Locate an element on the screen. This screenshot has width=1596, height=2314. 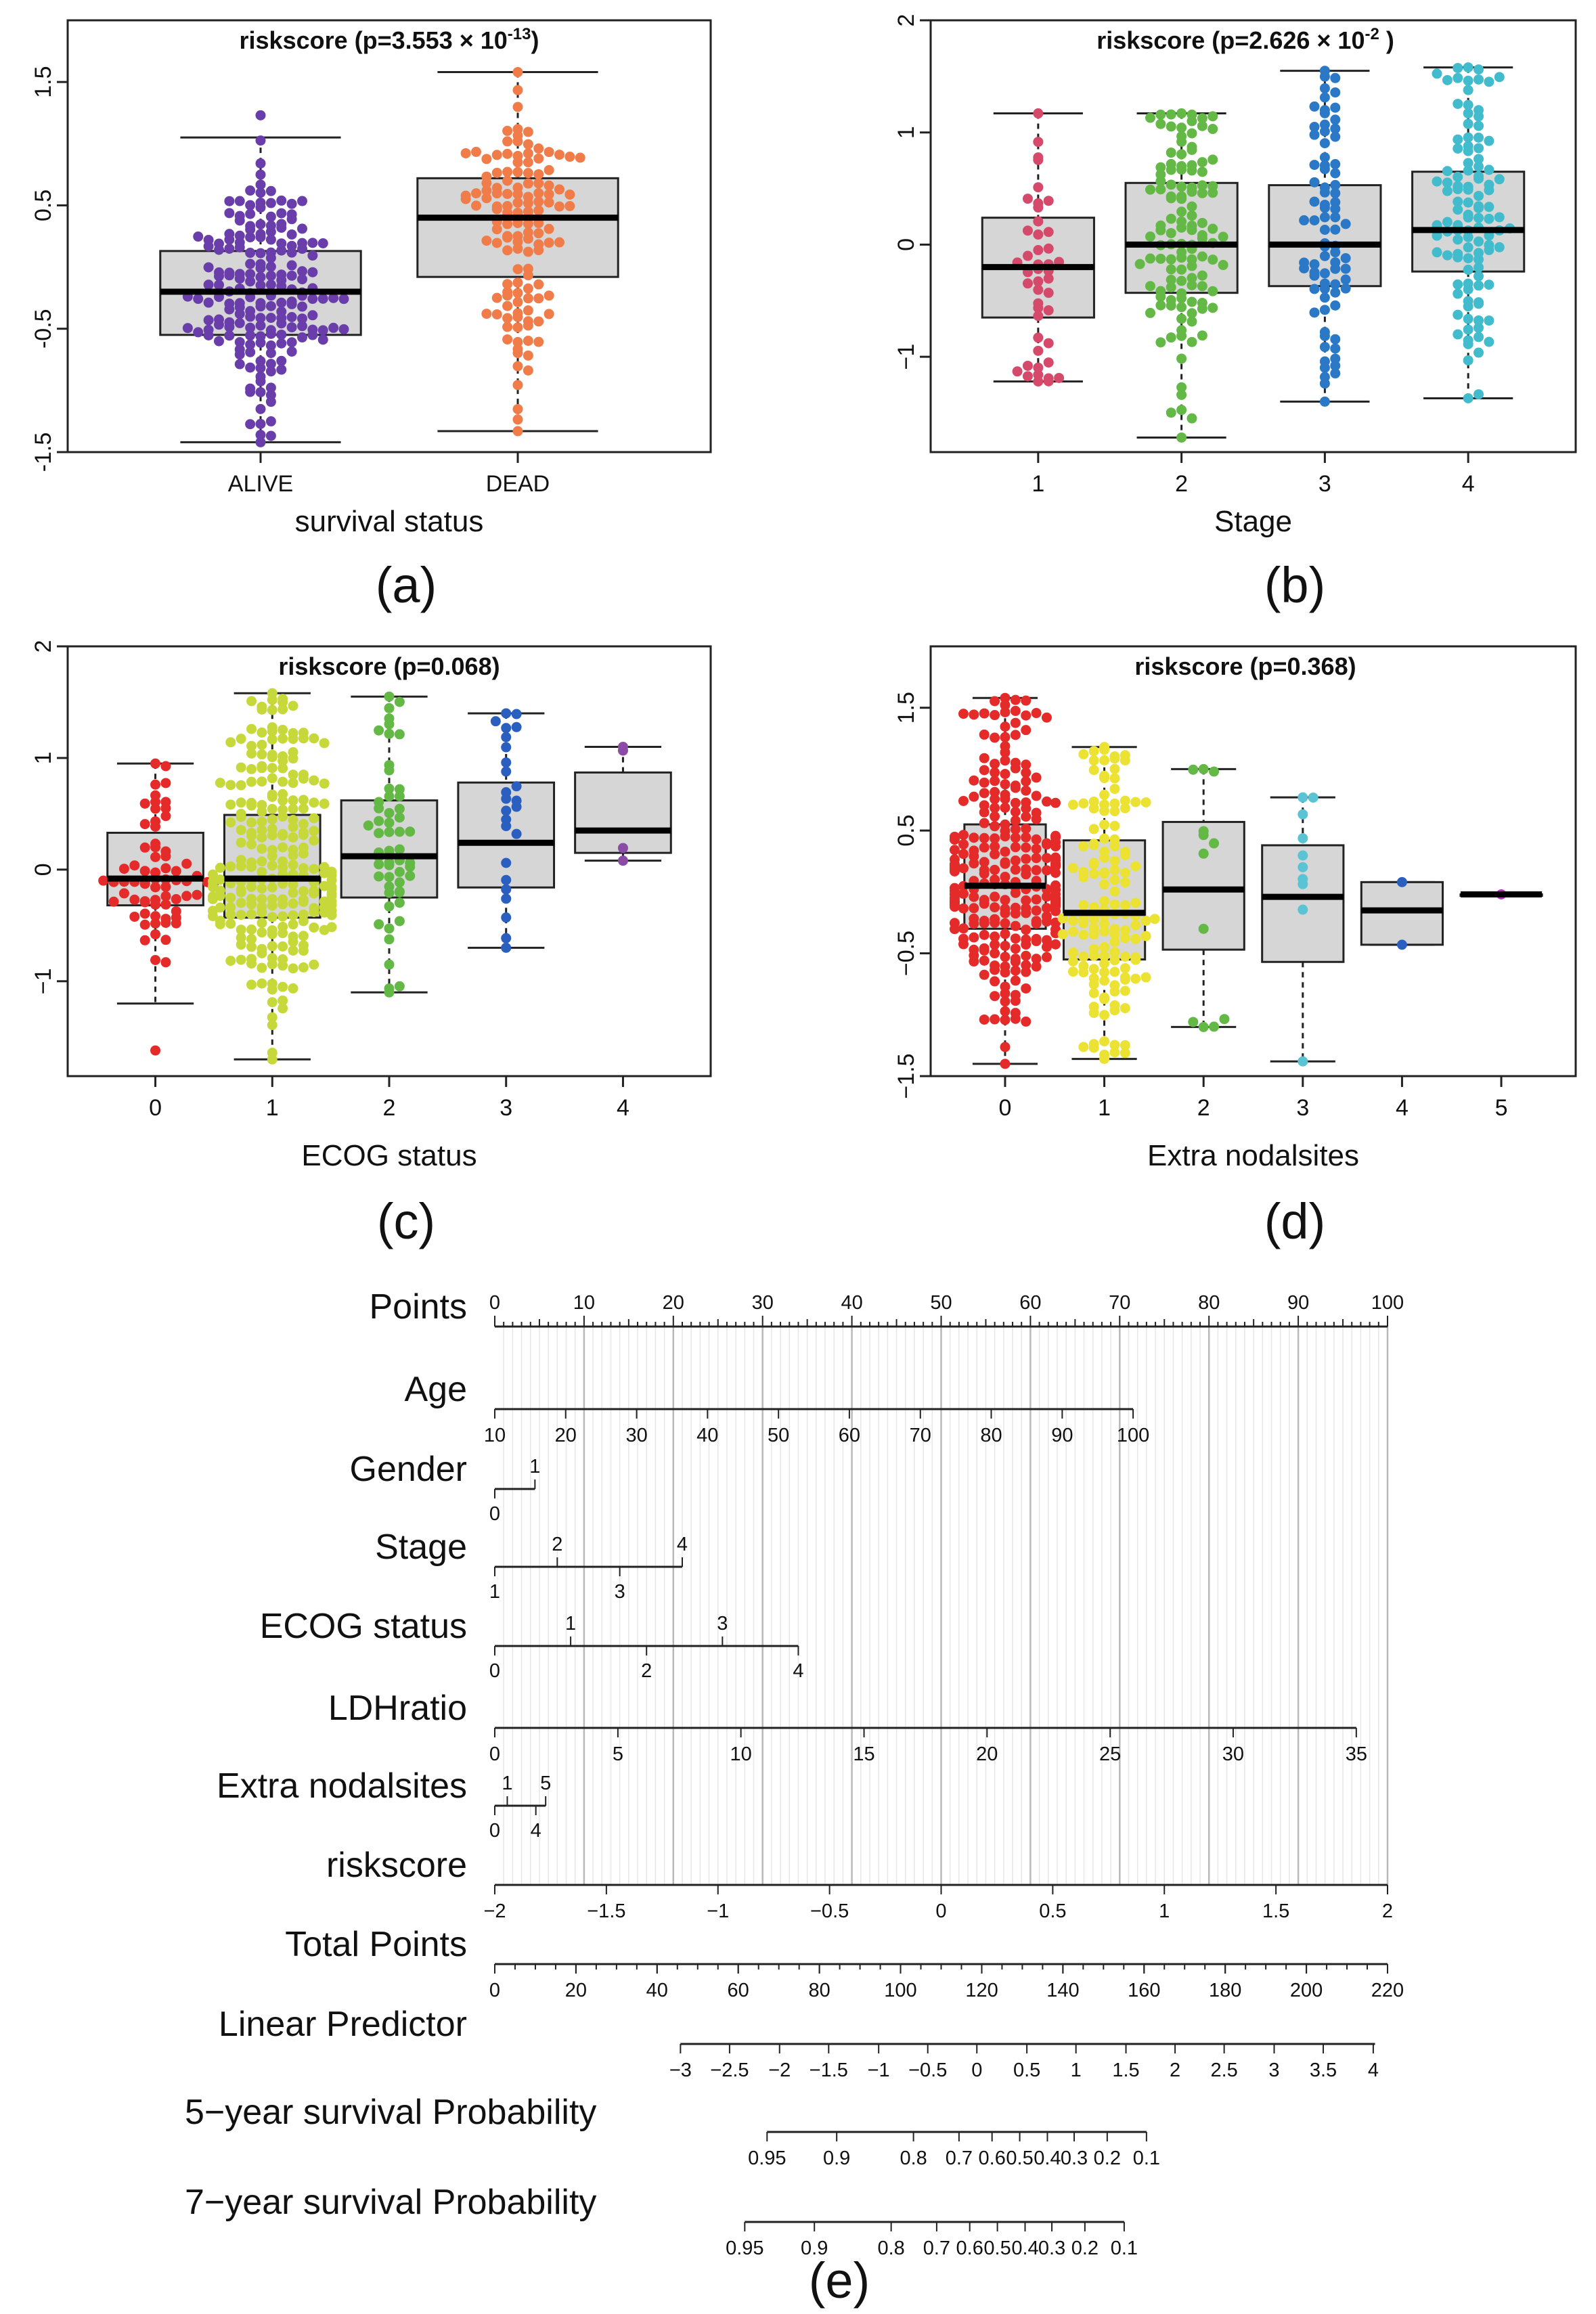
x-axis-label: survival status is located at coordinates (390, 521).